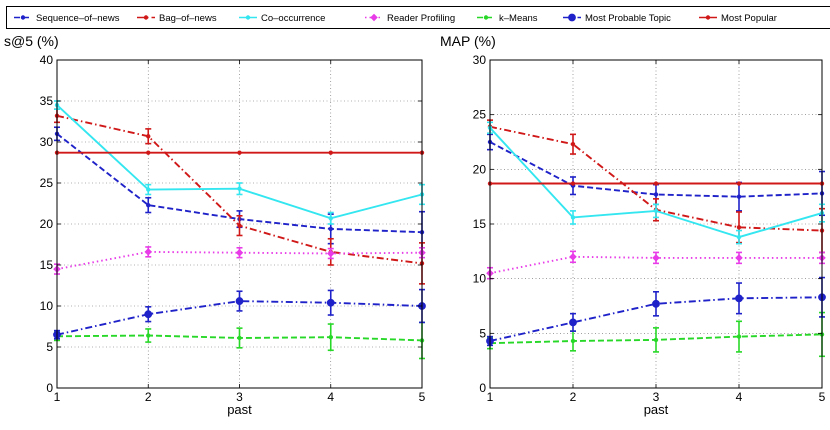 The width and height of the screenshot is (830, 430). I want to click on legend-marker-k-means, so click(486, 17).